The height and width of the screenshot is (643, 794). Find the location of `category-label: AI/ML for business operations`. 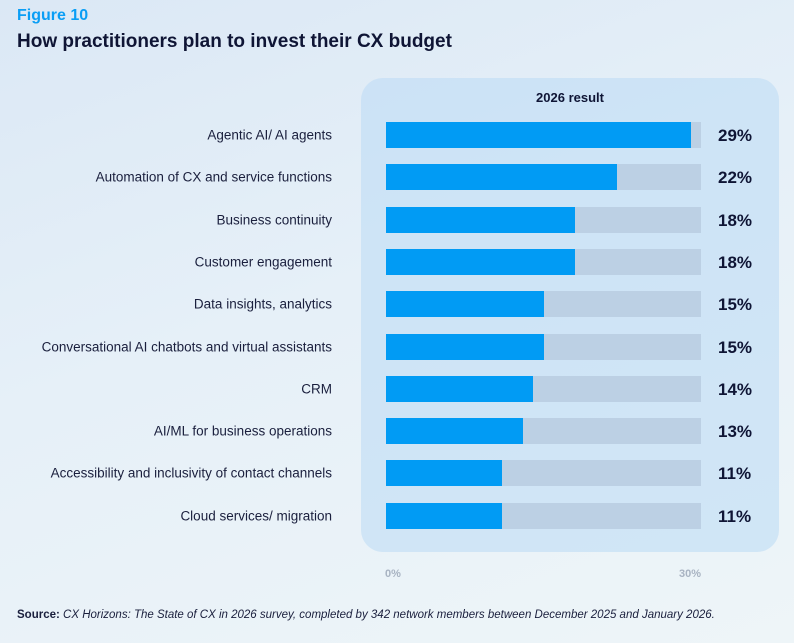

category-label: AI/ML for business operations is located at coordinates (242, 431).